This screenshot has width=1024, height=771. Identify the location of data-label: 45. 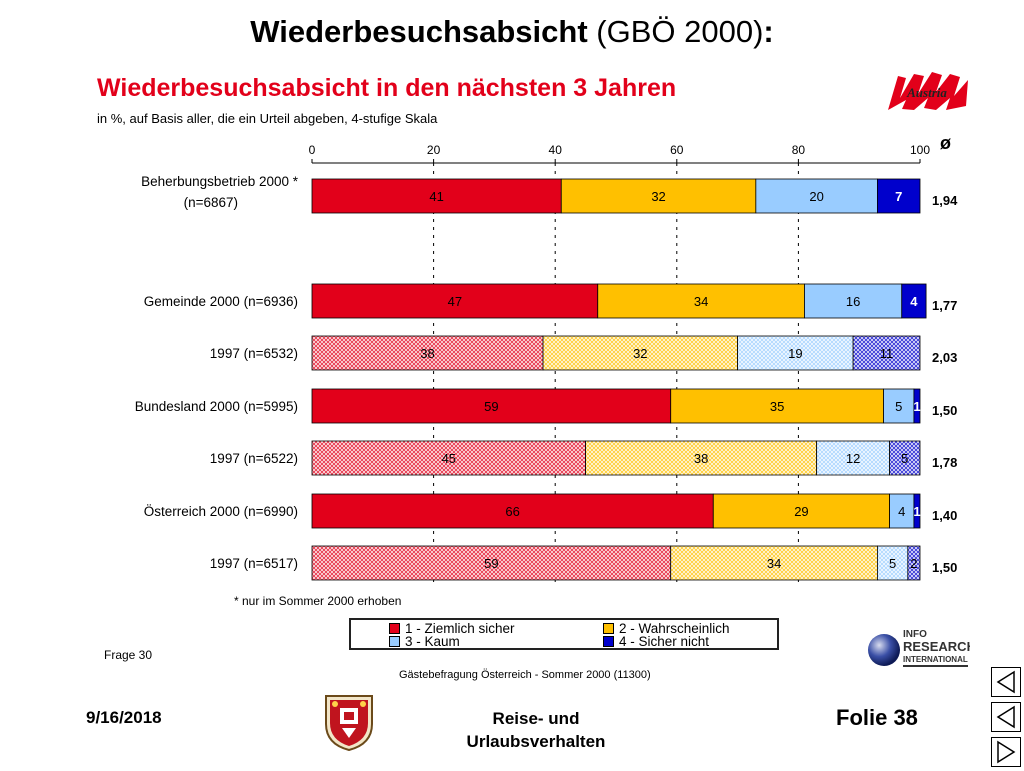
(449, 458).